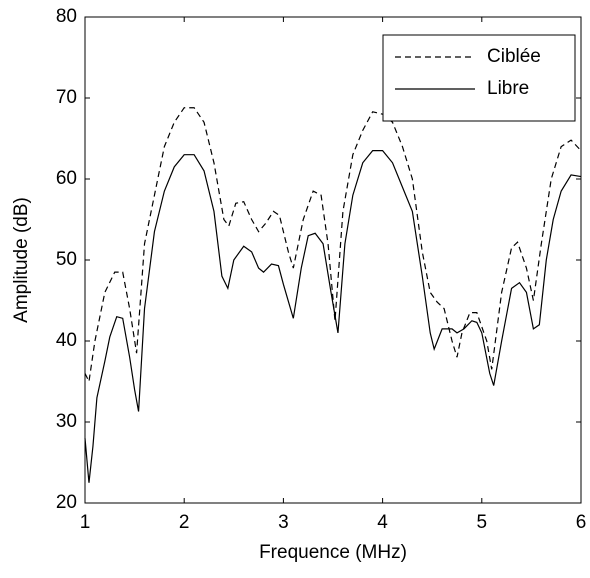 The width and height of the screenshot is (590, 578). I want to click on x-tick-label: 2, so click(184, 522).